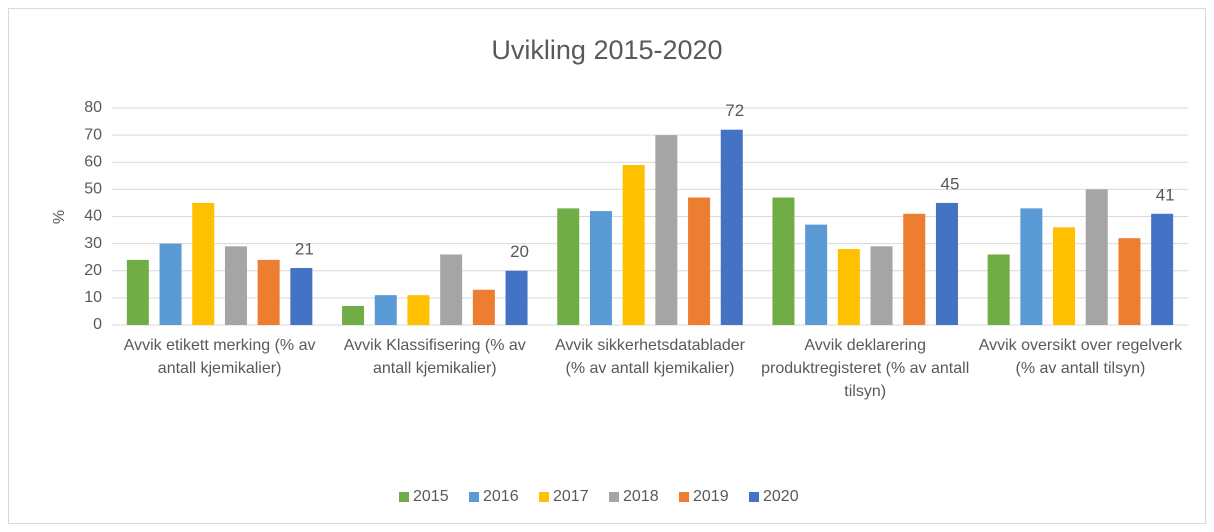 This screenshot has height=532, width=1214. I want to click on y-tick-label: 50, so click(93, 189).